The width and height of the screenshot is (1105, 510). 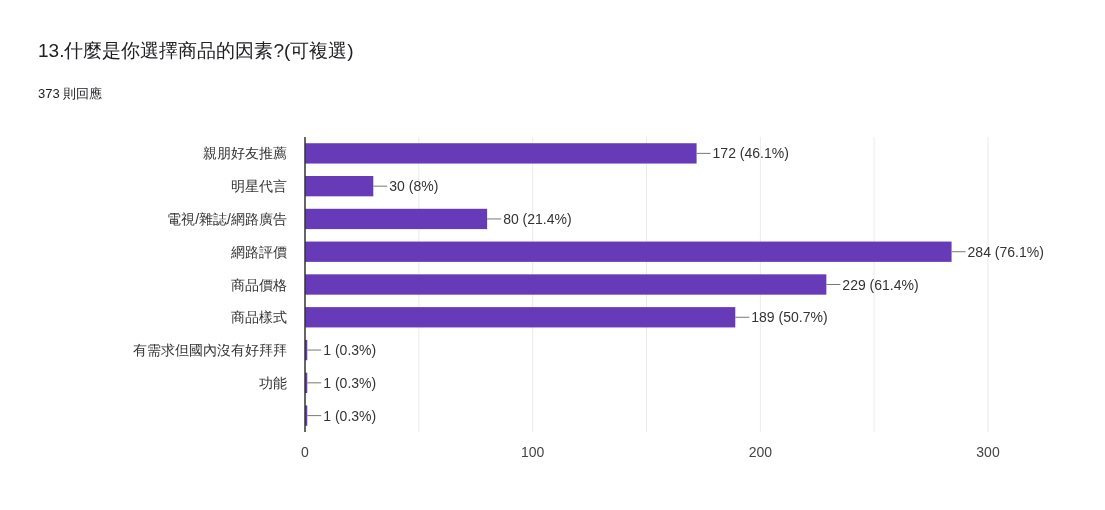 What do you see at coordinates (750, 153) in the screenshot?
I see `data-label: 172 (46.1%)` at bounding box center [750, 153].